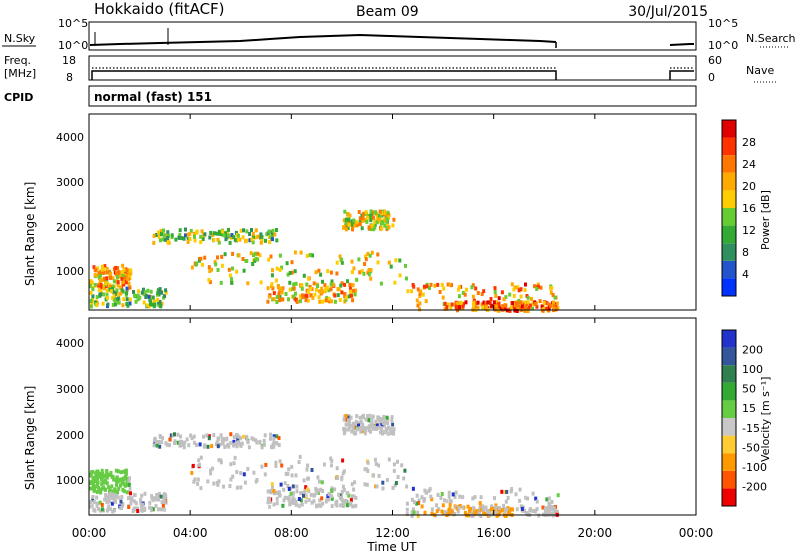 The height and width of the screenshot is (554, 800). I want to click on noise-right-label: N.Search, so click(771, 38).